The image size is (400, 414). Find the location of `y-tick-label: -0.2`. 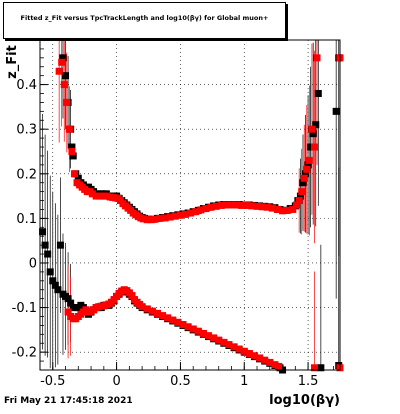

y-tick-label: -0.2 is located at coordinates (24, 353).